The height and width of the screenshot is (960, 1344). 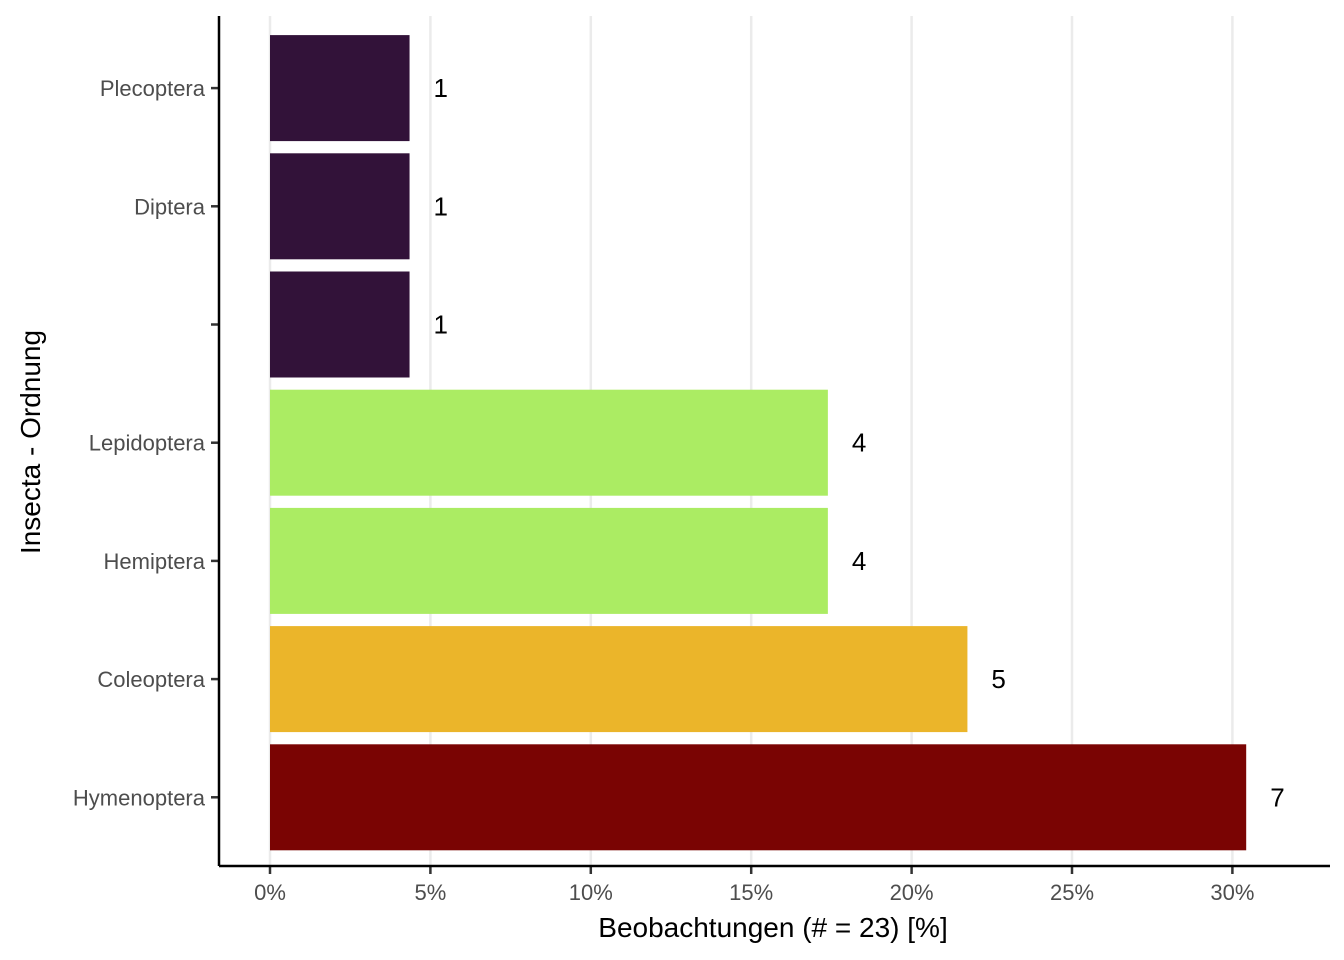 What do you see at coordinates (139, 797) in the screenshot?
I see `y-tick-label: Hymenoptera` at bounding box center [139, 797].